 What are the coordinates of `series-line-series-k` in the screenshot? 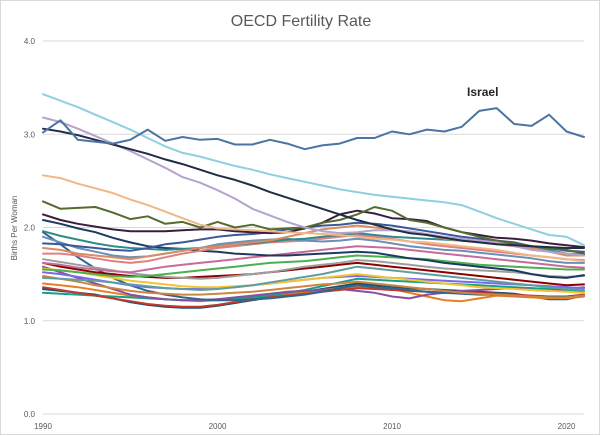 It's located at (313, 249).